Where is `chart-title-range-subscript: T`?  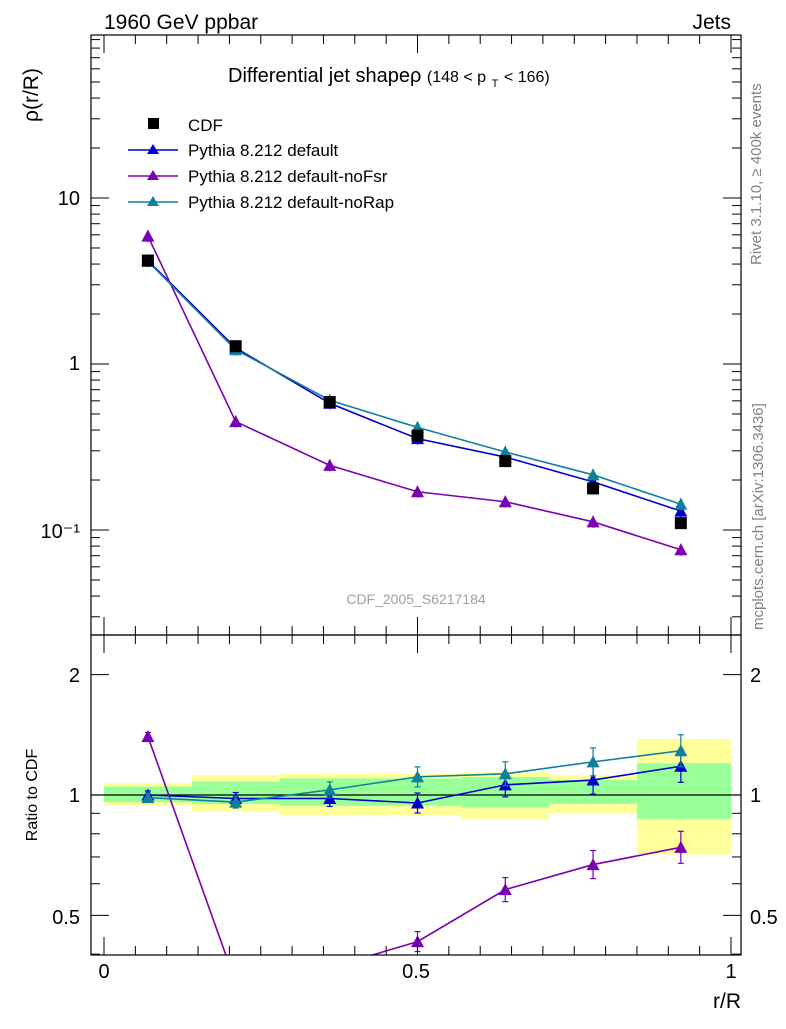 chart-title-range-subscript: T is located at coordinates (495, 84).